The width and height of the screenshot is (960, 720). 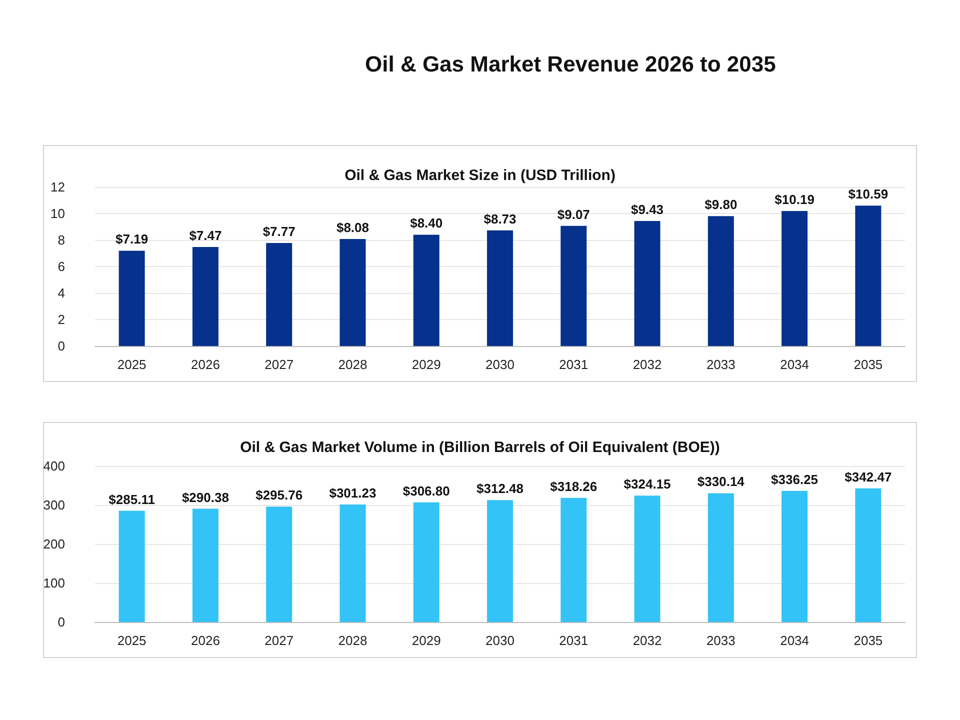 What do you see at coordinates (570, 64) in the screenshot?
I see `chart-title: Oil & Gas Market Revenue 2026 to 2035` at bounding box center [570, 64].